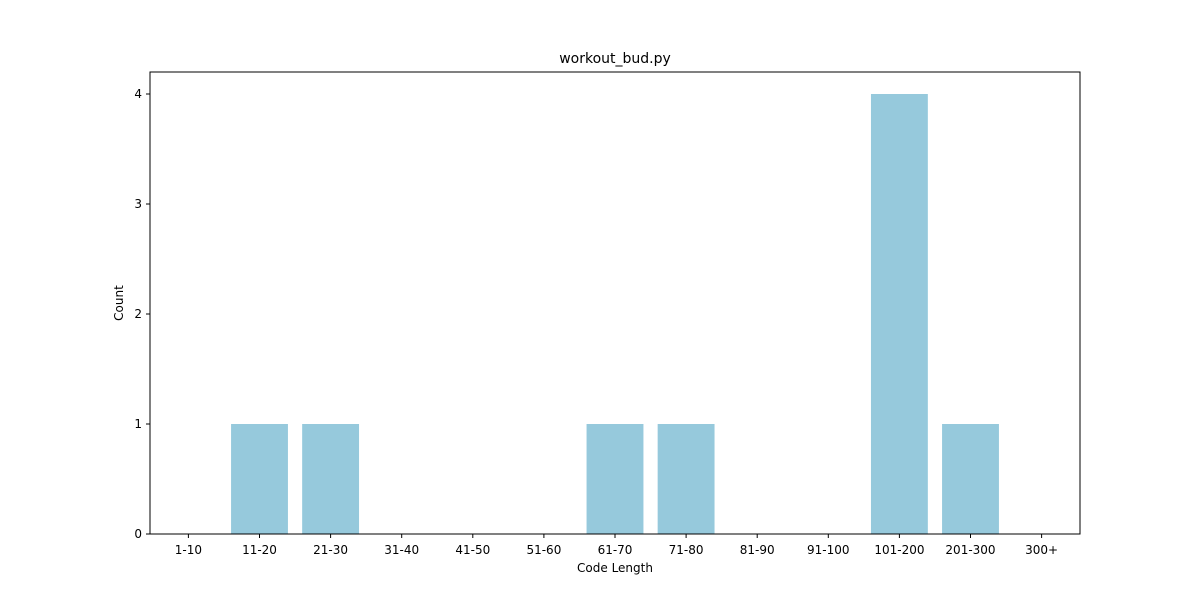 The width and height of the screenshot is (1200, 604). Describe the element at coordinates (757, 550) in the screenshot. I see `x-tick-label: 81-90` at that location.